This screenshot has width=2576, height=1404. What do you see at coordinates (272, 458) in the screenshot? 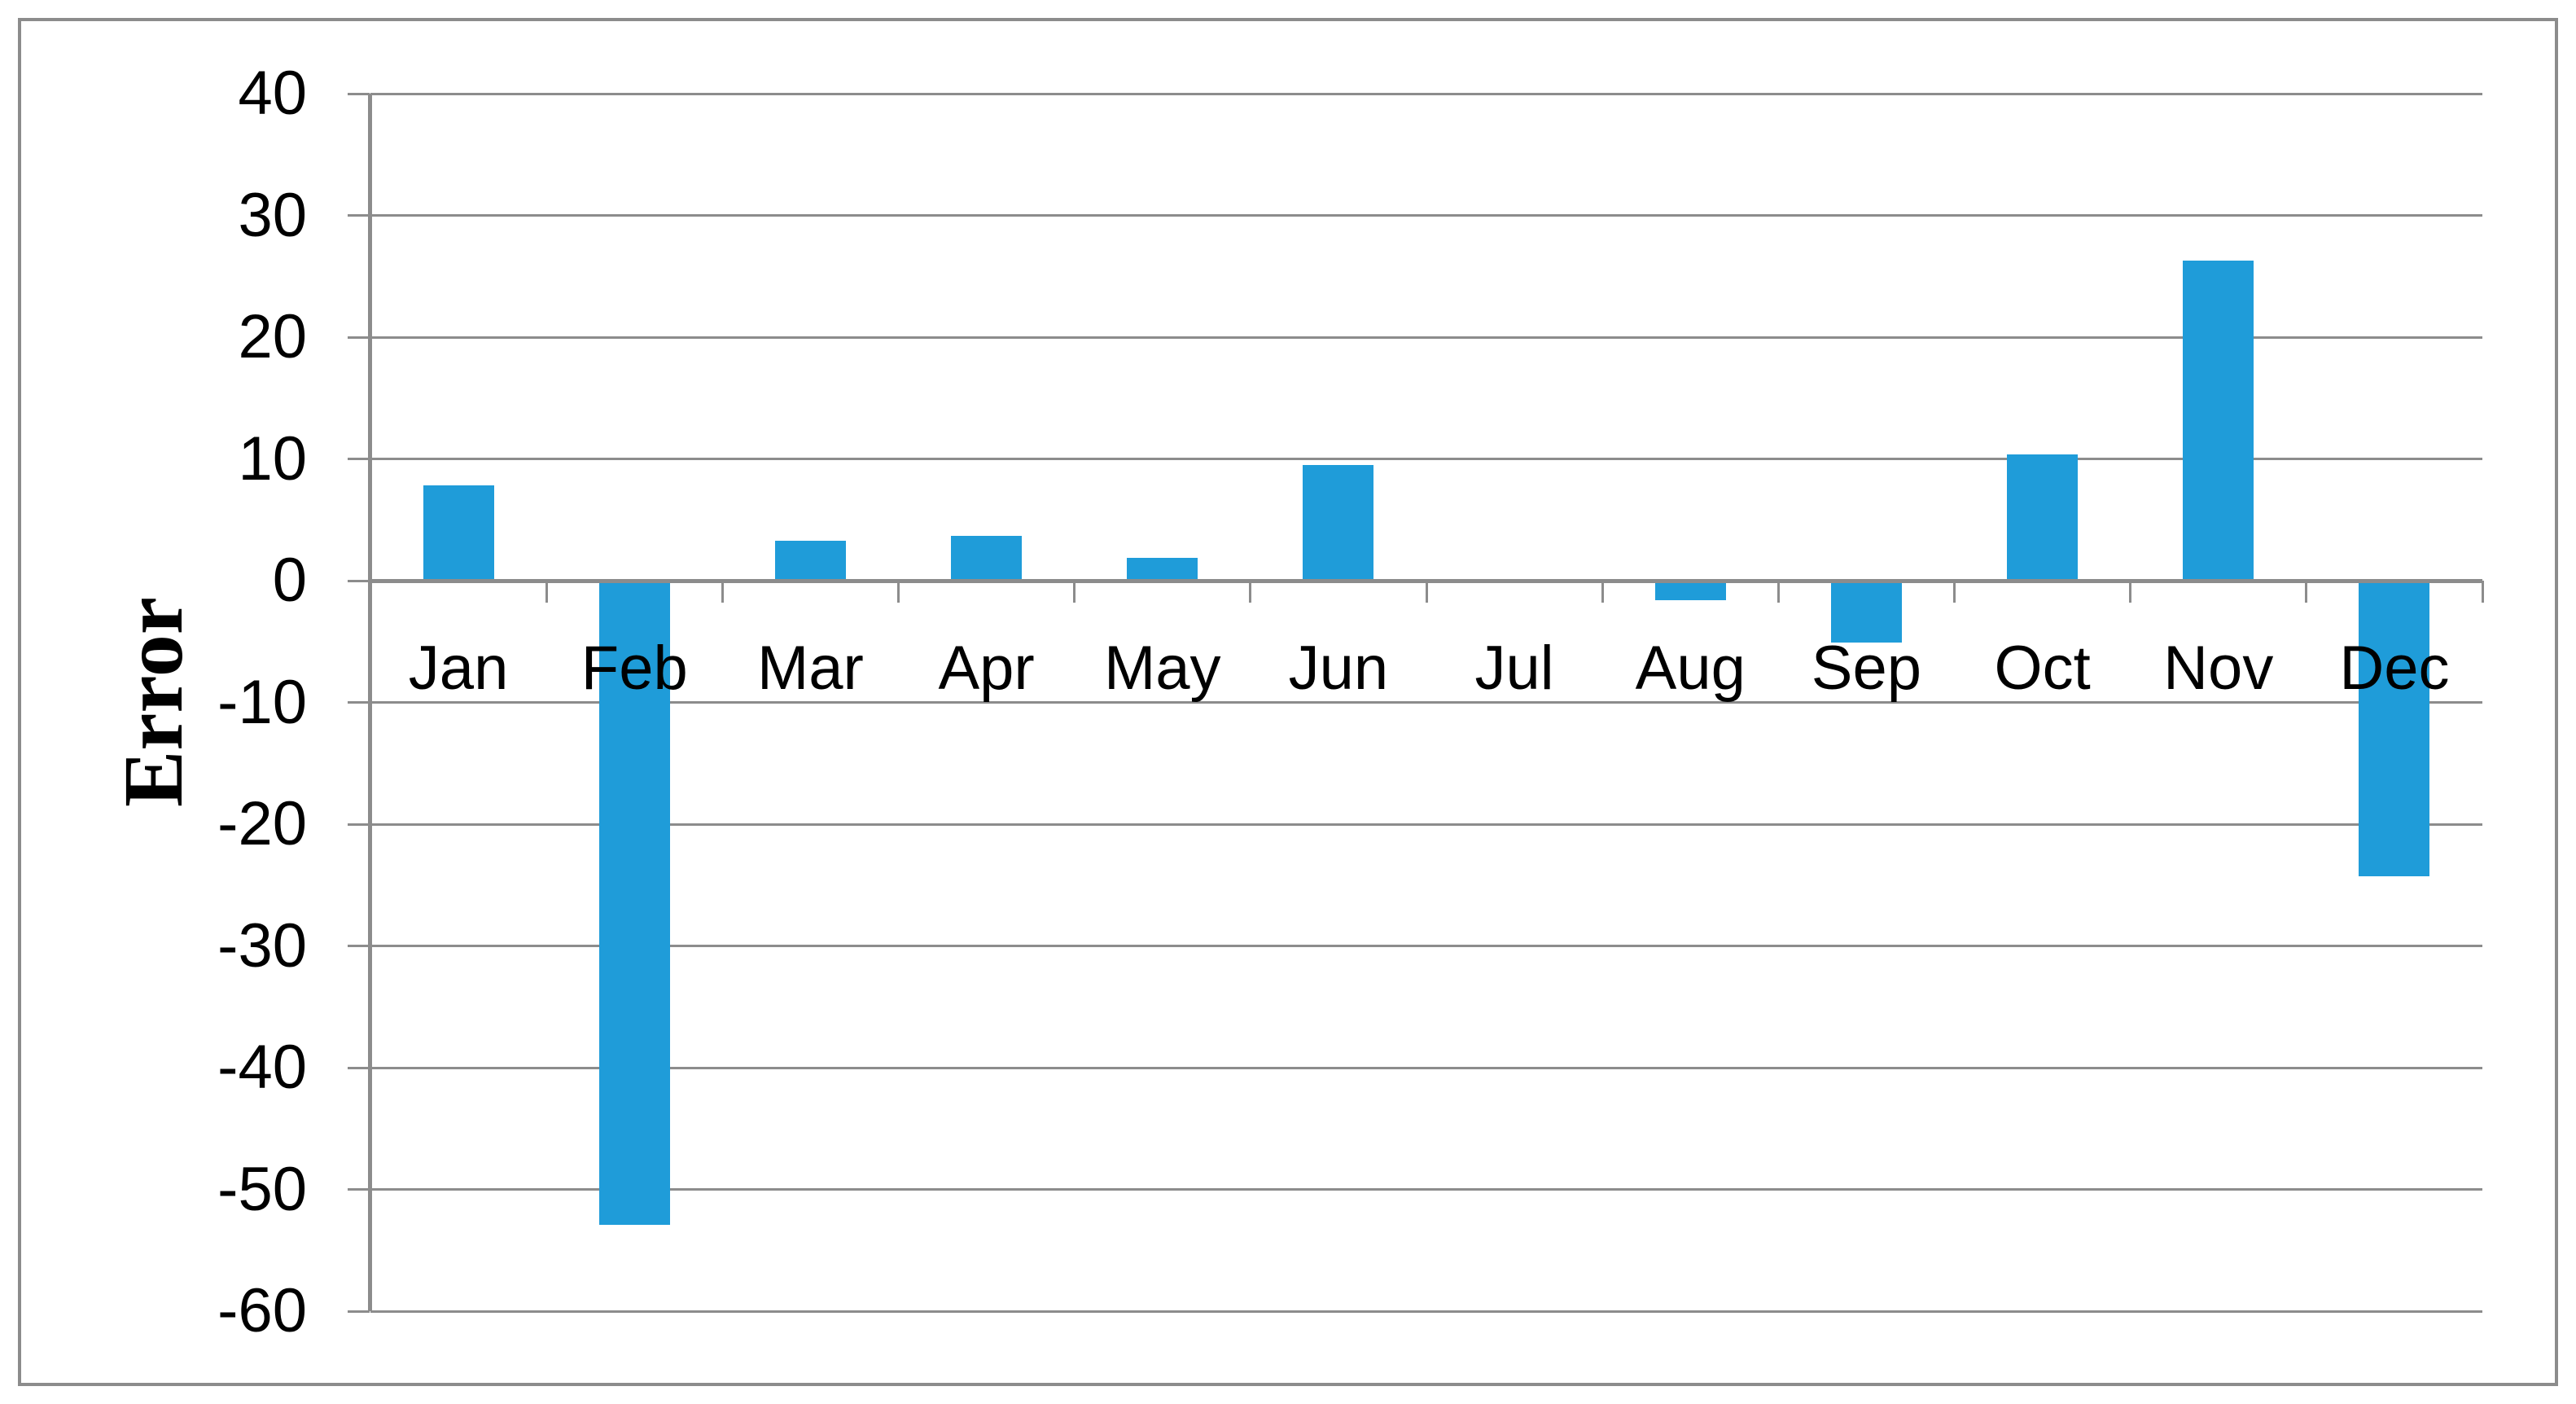
I see `y-tick-label: 10` at bounding box center [272, 458].